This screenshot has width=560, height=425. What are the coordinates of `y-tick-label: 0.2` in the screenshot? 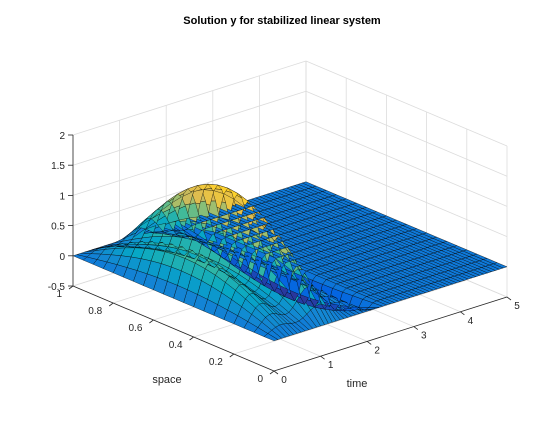 It's located at (216, 362).